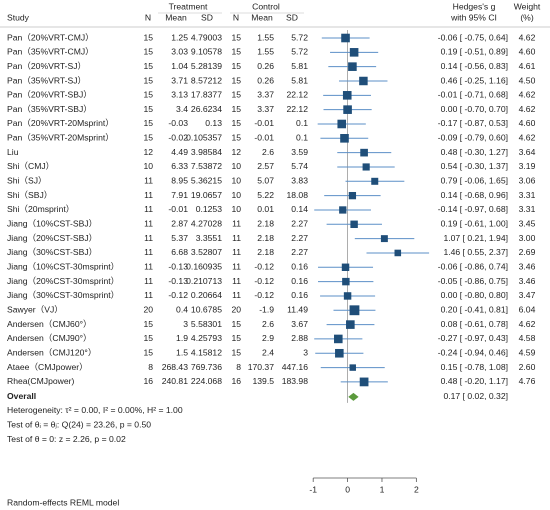 This screenshot has width=550, height=510. Describe the element at coordinates (209, 238) in the screenshot. I see `cell-t-sd: 3.3551` at that location.